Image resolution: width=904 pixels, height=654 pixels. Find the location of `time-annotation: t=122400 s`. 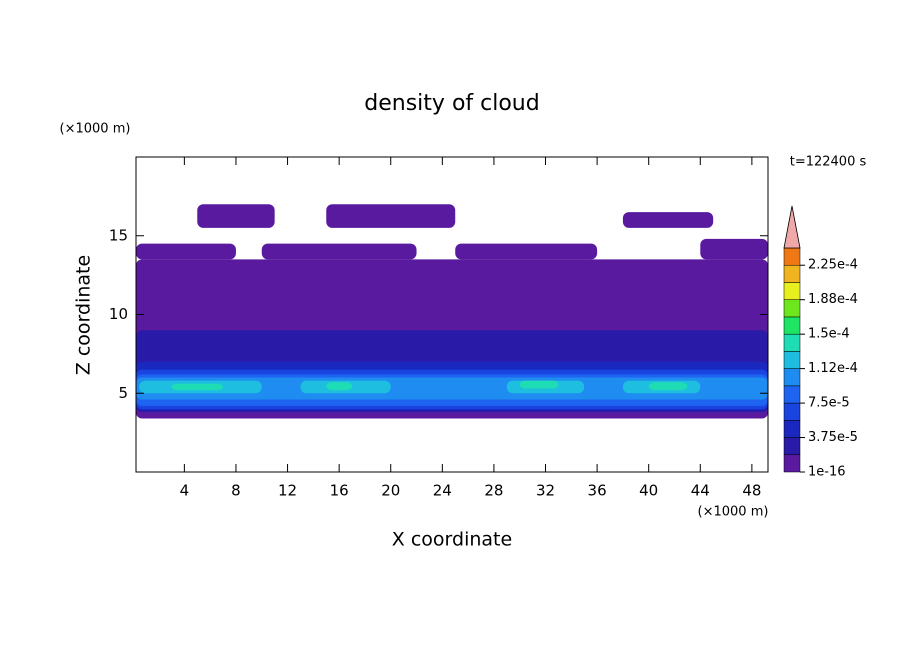

time-annotation: t=122400 s is located at coordinates (828, 162).